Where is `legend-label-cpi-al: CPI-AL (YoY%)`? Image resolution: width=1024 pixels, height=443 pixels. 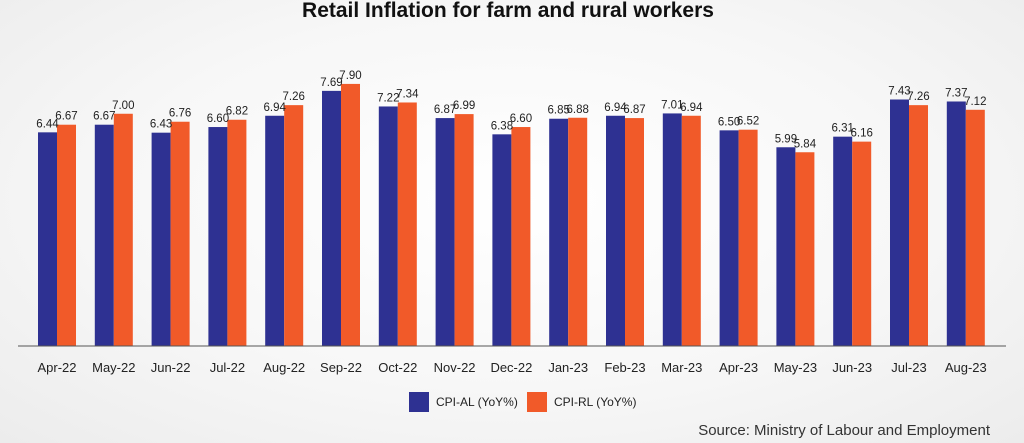
legend-label-cpi-al: CPI-AL (YoY%) is located at coordinates (477, 402).